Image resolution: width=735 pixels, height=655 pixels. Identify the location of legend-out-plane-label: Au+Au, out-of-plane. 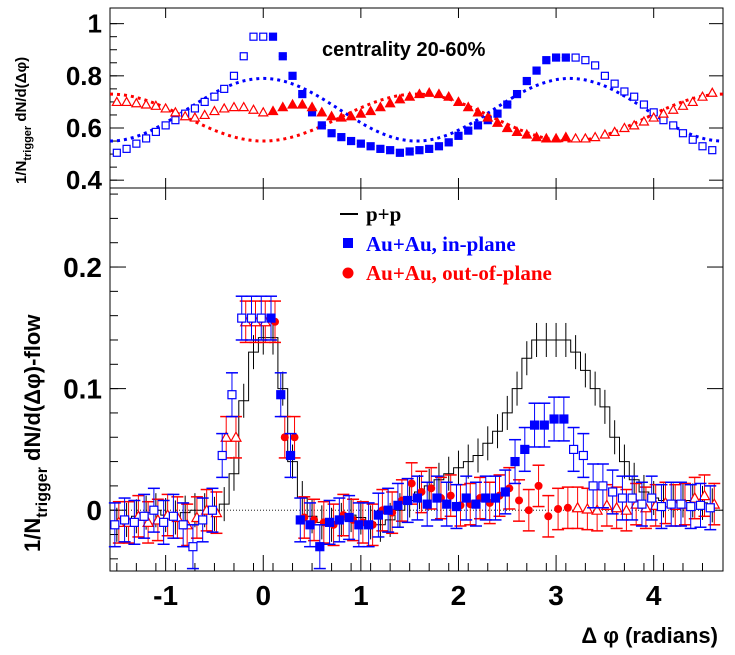
(459, 273).